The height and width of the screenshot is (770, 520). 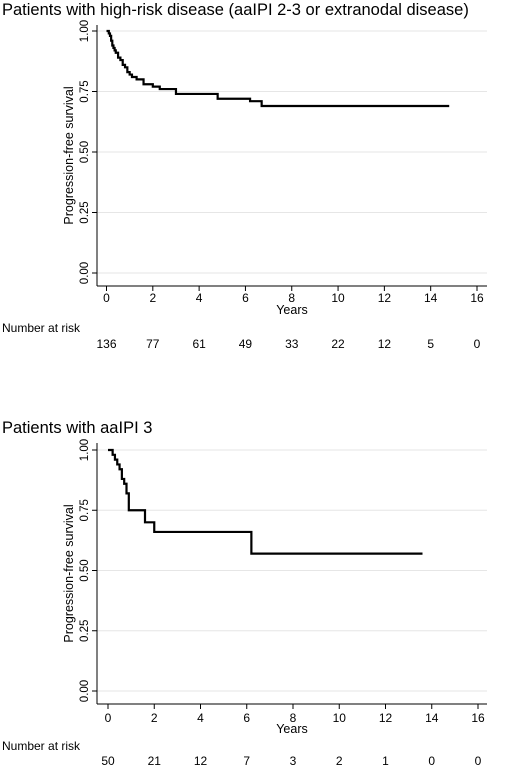 What do you see at coordinates (338, 344) in the screenshot?
I see `risk-value: 22` at bounding box center [338, 344].